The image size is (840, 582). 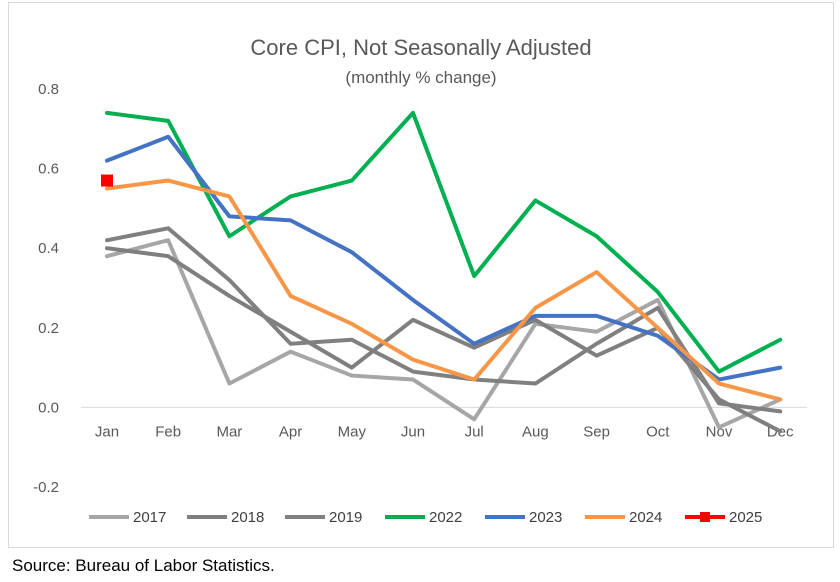 What do you see at coordinates (143, 565) in the screenshot?
I see `source-note: Source: Bureau of Labor Statistics.` at bounding box center [143, 565].